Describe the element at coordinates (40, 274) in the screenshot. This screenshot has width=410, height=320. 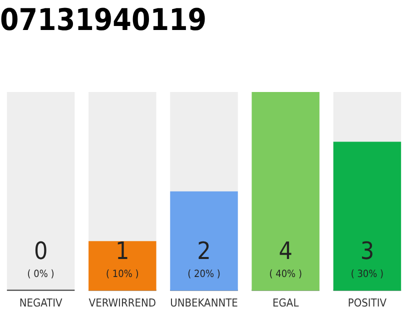
I see `annotation: ( 0% )` at that location.